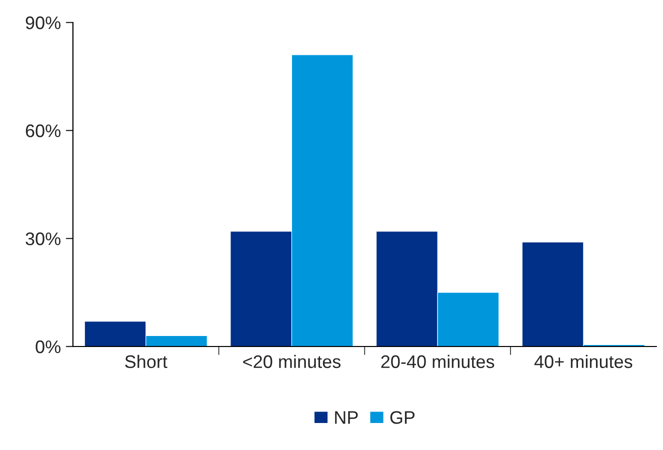  What do you see at coordinates (402, 417) in the screenshot?
I see `legend-label: GP` at bounding box center [402, 417].